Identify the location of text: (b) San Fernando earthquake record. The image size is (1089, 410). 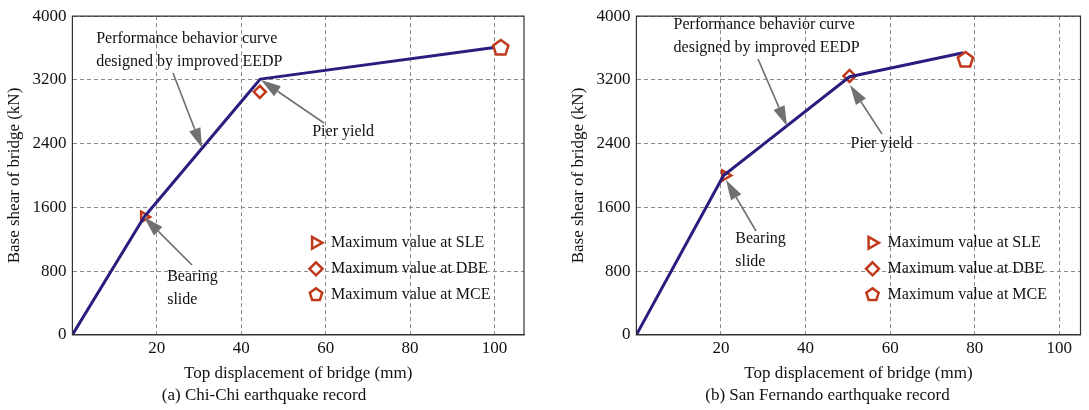
(828, 395).